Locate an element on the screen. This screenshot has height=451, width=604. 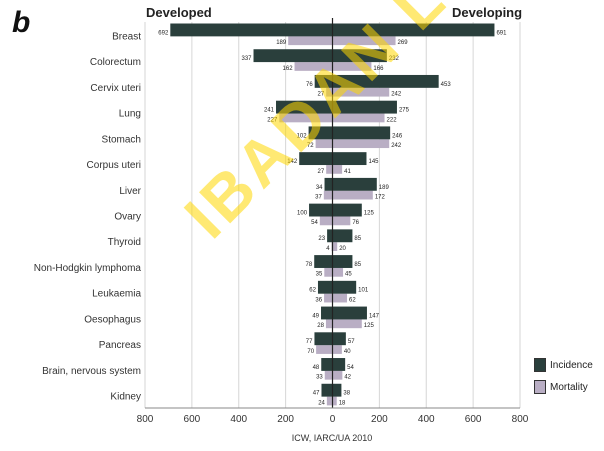
data-label-incidence-developing: 57 is located at coordinates (351, 342).